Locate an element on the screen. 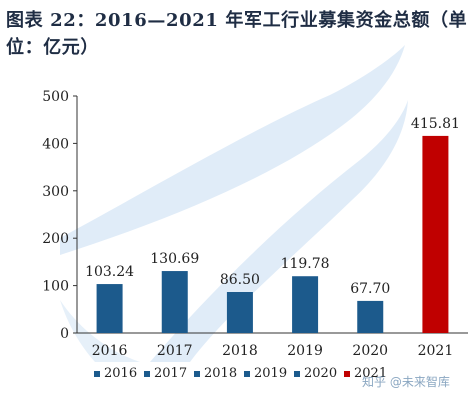 The width and height of the screenshot is (474, 407). legend-item-2017: 2017 is located at coordinates (165, 373).